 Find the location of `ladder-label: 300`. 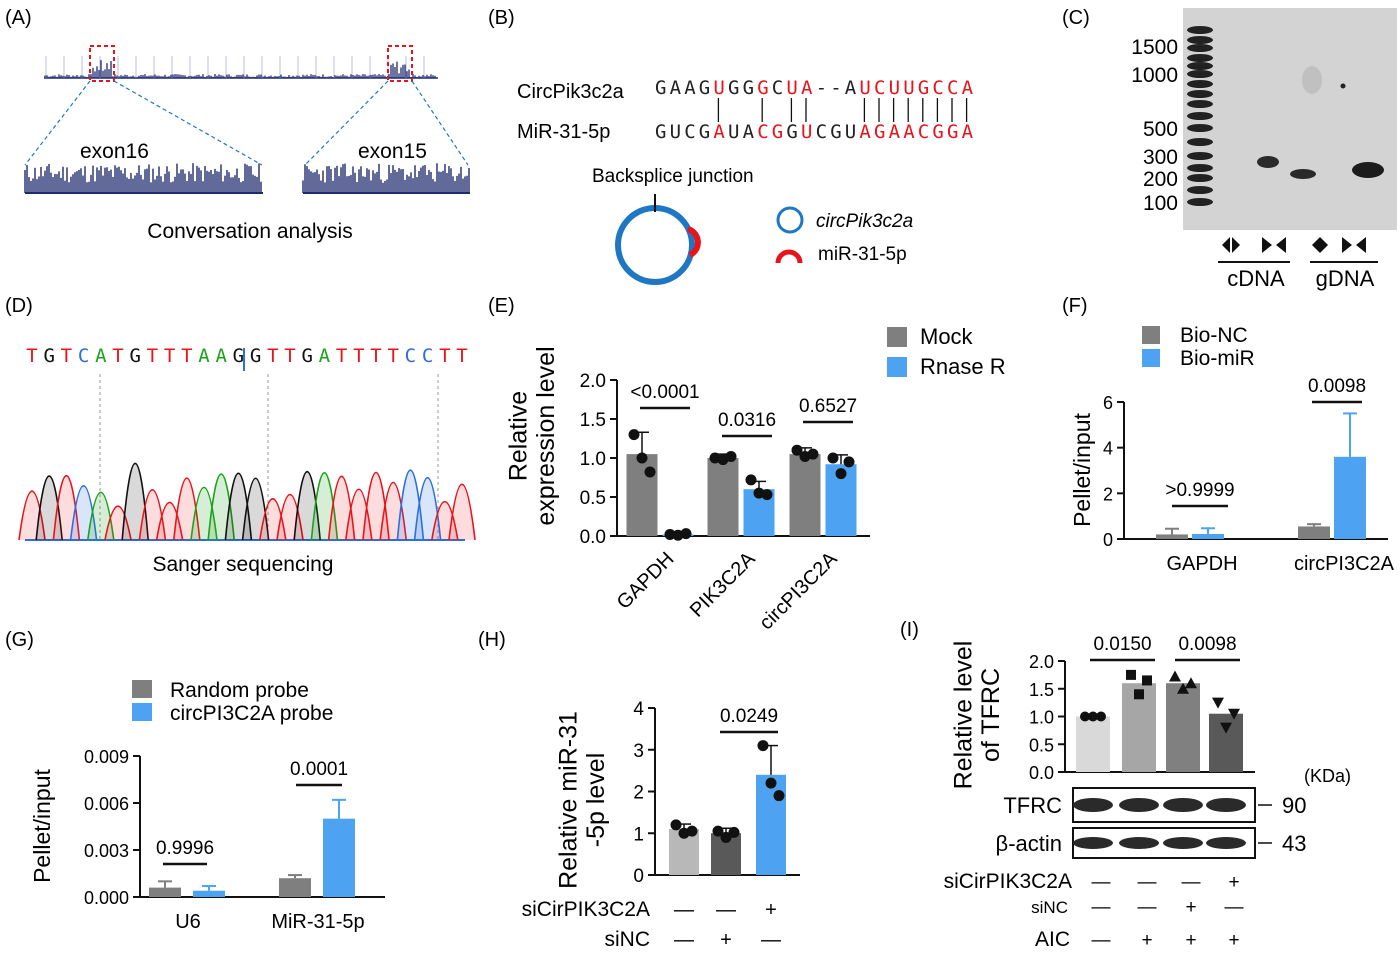

ladder-label: 300 is located at coordinates (1160, 157).